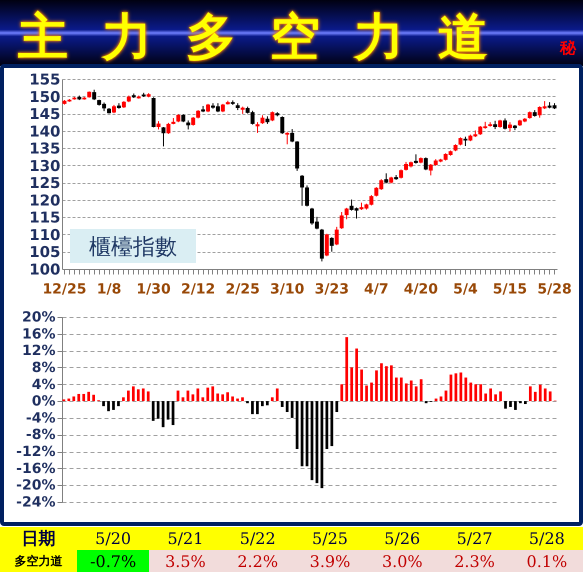  I want to click on y-tick-label: 155, so click(44, 79).